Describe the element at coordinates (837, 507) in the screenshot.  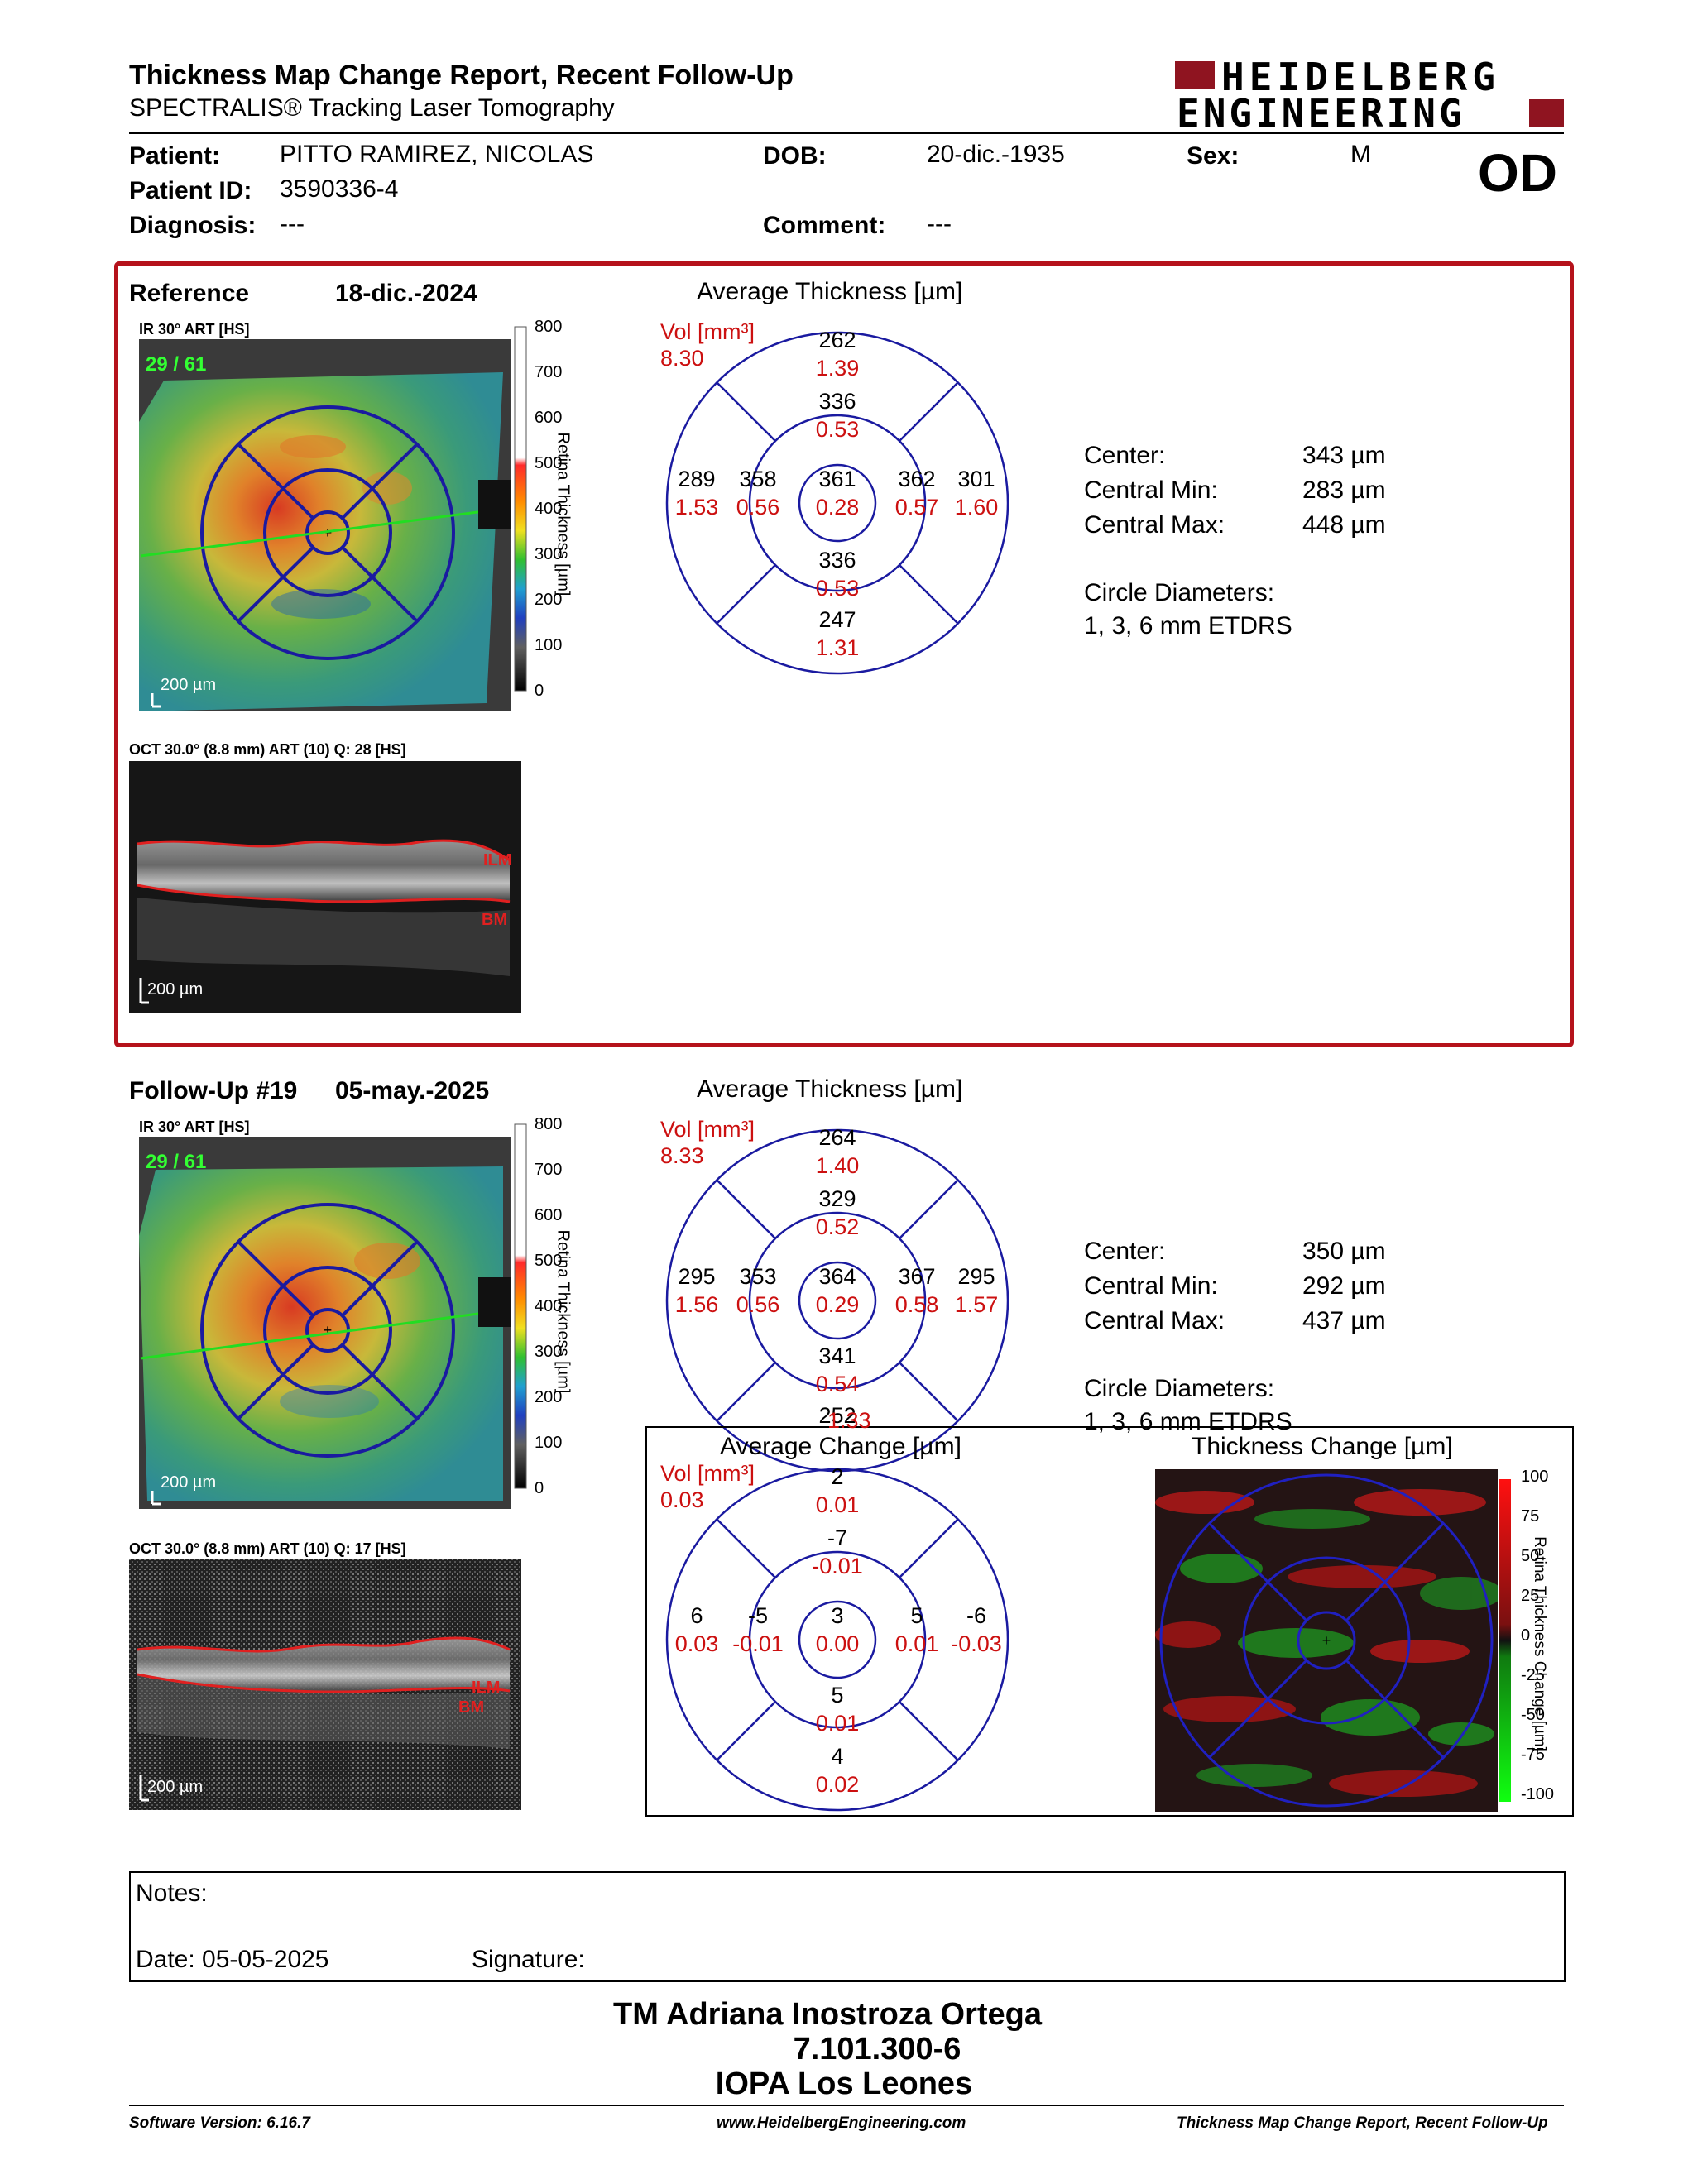
I see `ref-center-volume: 0.28` at that location.